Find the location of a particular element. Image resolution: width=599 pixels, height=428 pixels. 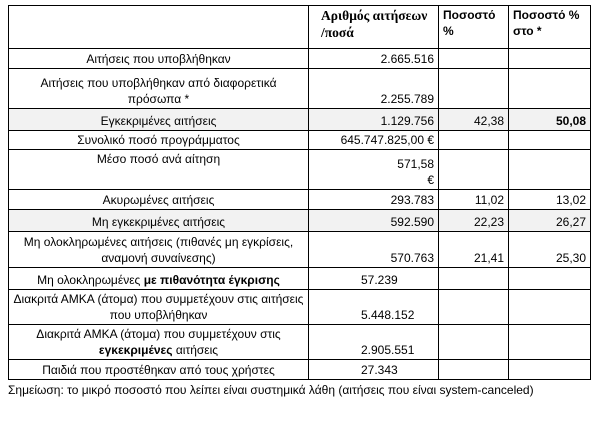

row-label: Μη ολοκληρωμένες με πιθανότητα έγκρισης is located at coordinates (158, 278).